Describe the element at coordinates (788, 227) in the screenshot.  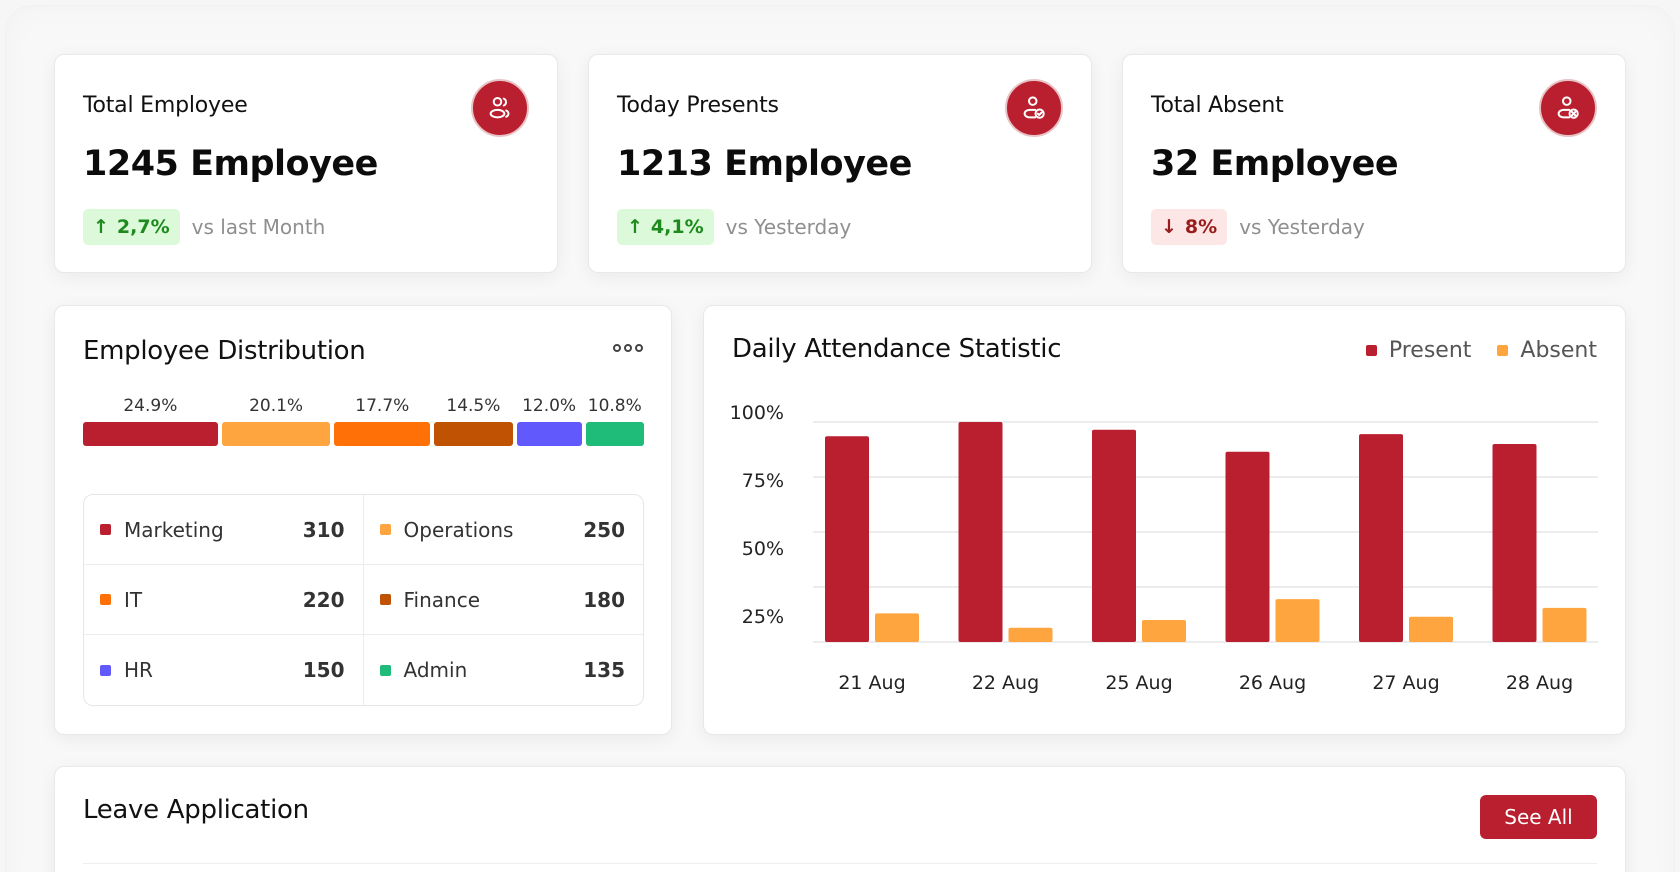
I see `compare-label: vs Yesterday` at that location.